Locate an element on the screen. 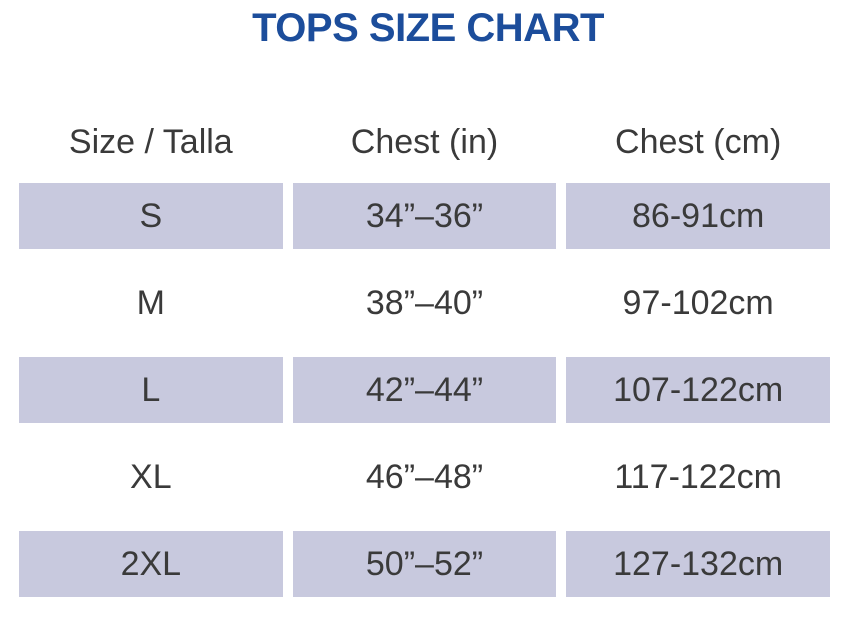 This screenshot has width=856, height=642. table-row-l: L 42”–44” 107-122cm is located at coordinates (424, 390).